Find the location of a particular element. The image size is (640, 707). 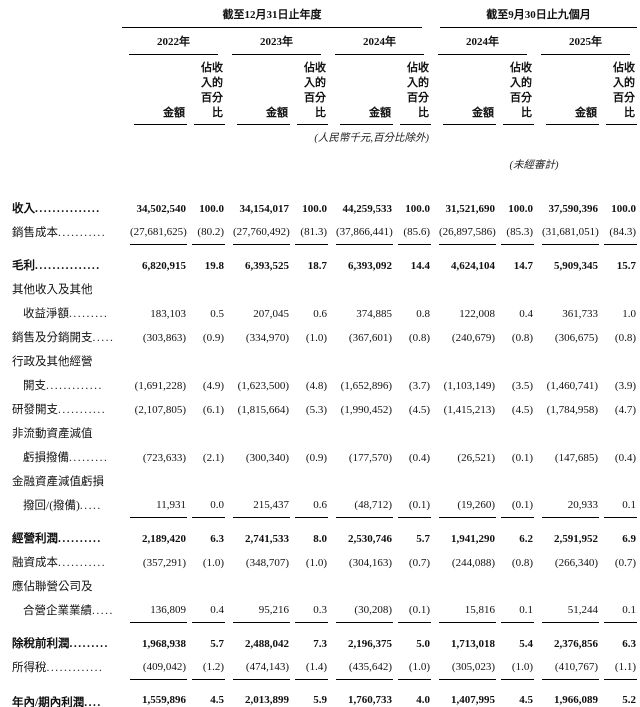

amount-value: 2,591,952 is located at coordinates (576, 539).